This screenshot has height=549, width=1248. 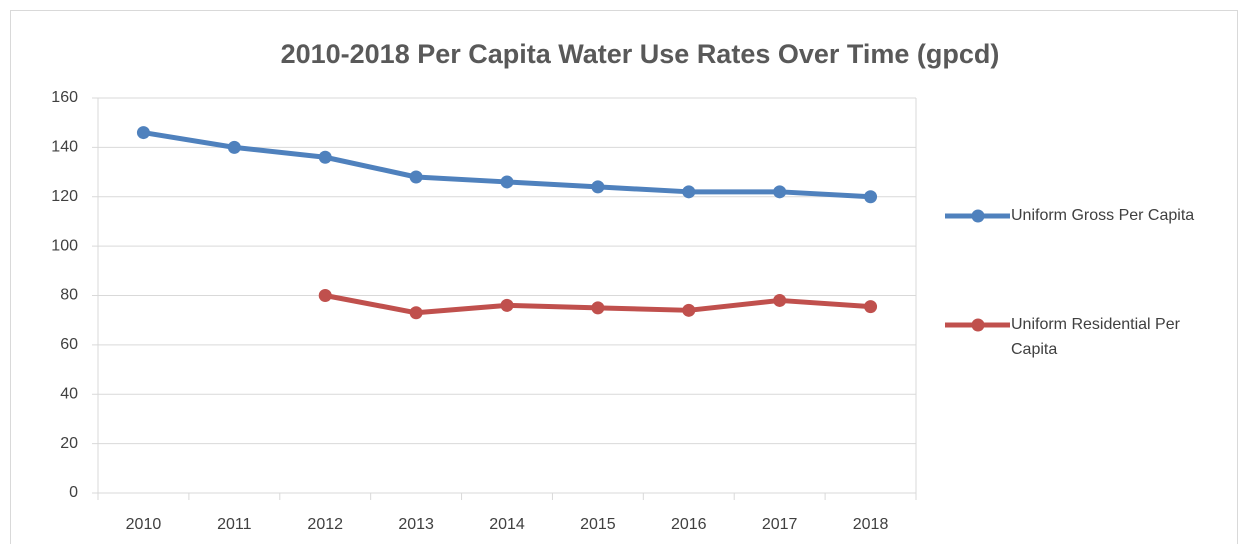 What do you see at coordinates (144, 524) in the screenshot?
I see `x-tick-label: 2010` at bounding box center [144, 524].